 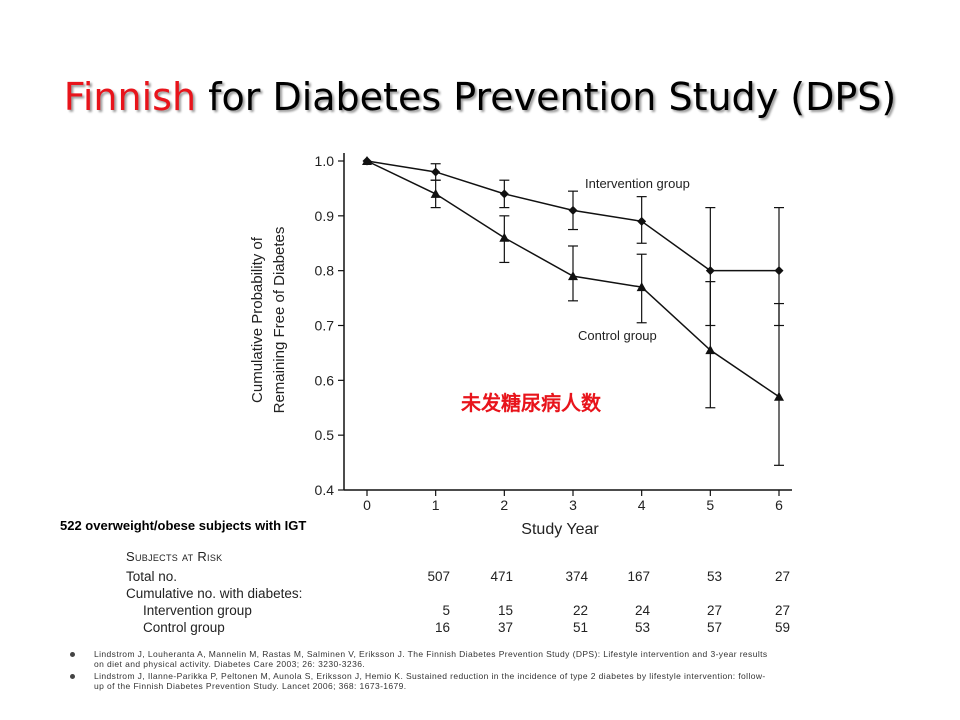 What do you see at coordinates (504, 505) in the screenshot?
I see `x-tick-label: 2` at bounding box center [504, 505].